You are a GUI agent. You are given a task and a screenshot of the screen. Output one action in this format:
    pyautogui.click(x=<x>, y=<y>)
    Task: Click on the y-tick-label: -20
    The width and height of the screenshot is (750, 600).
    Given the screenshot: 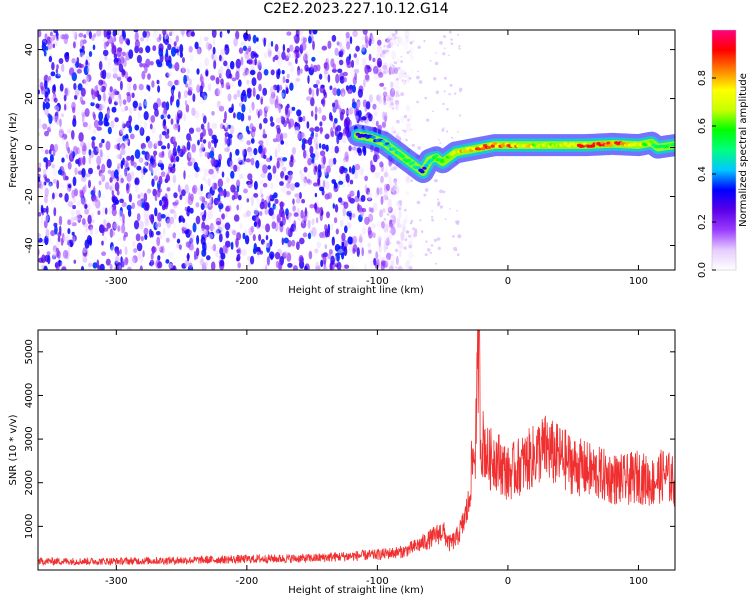 What is the action you would take?
    pyautogui.click(x=29, y=196)
    